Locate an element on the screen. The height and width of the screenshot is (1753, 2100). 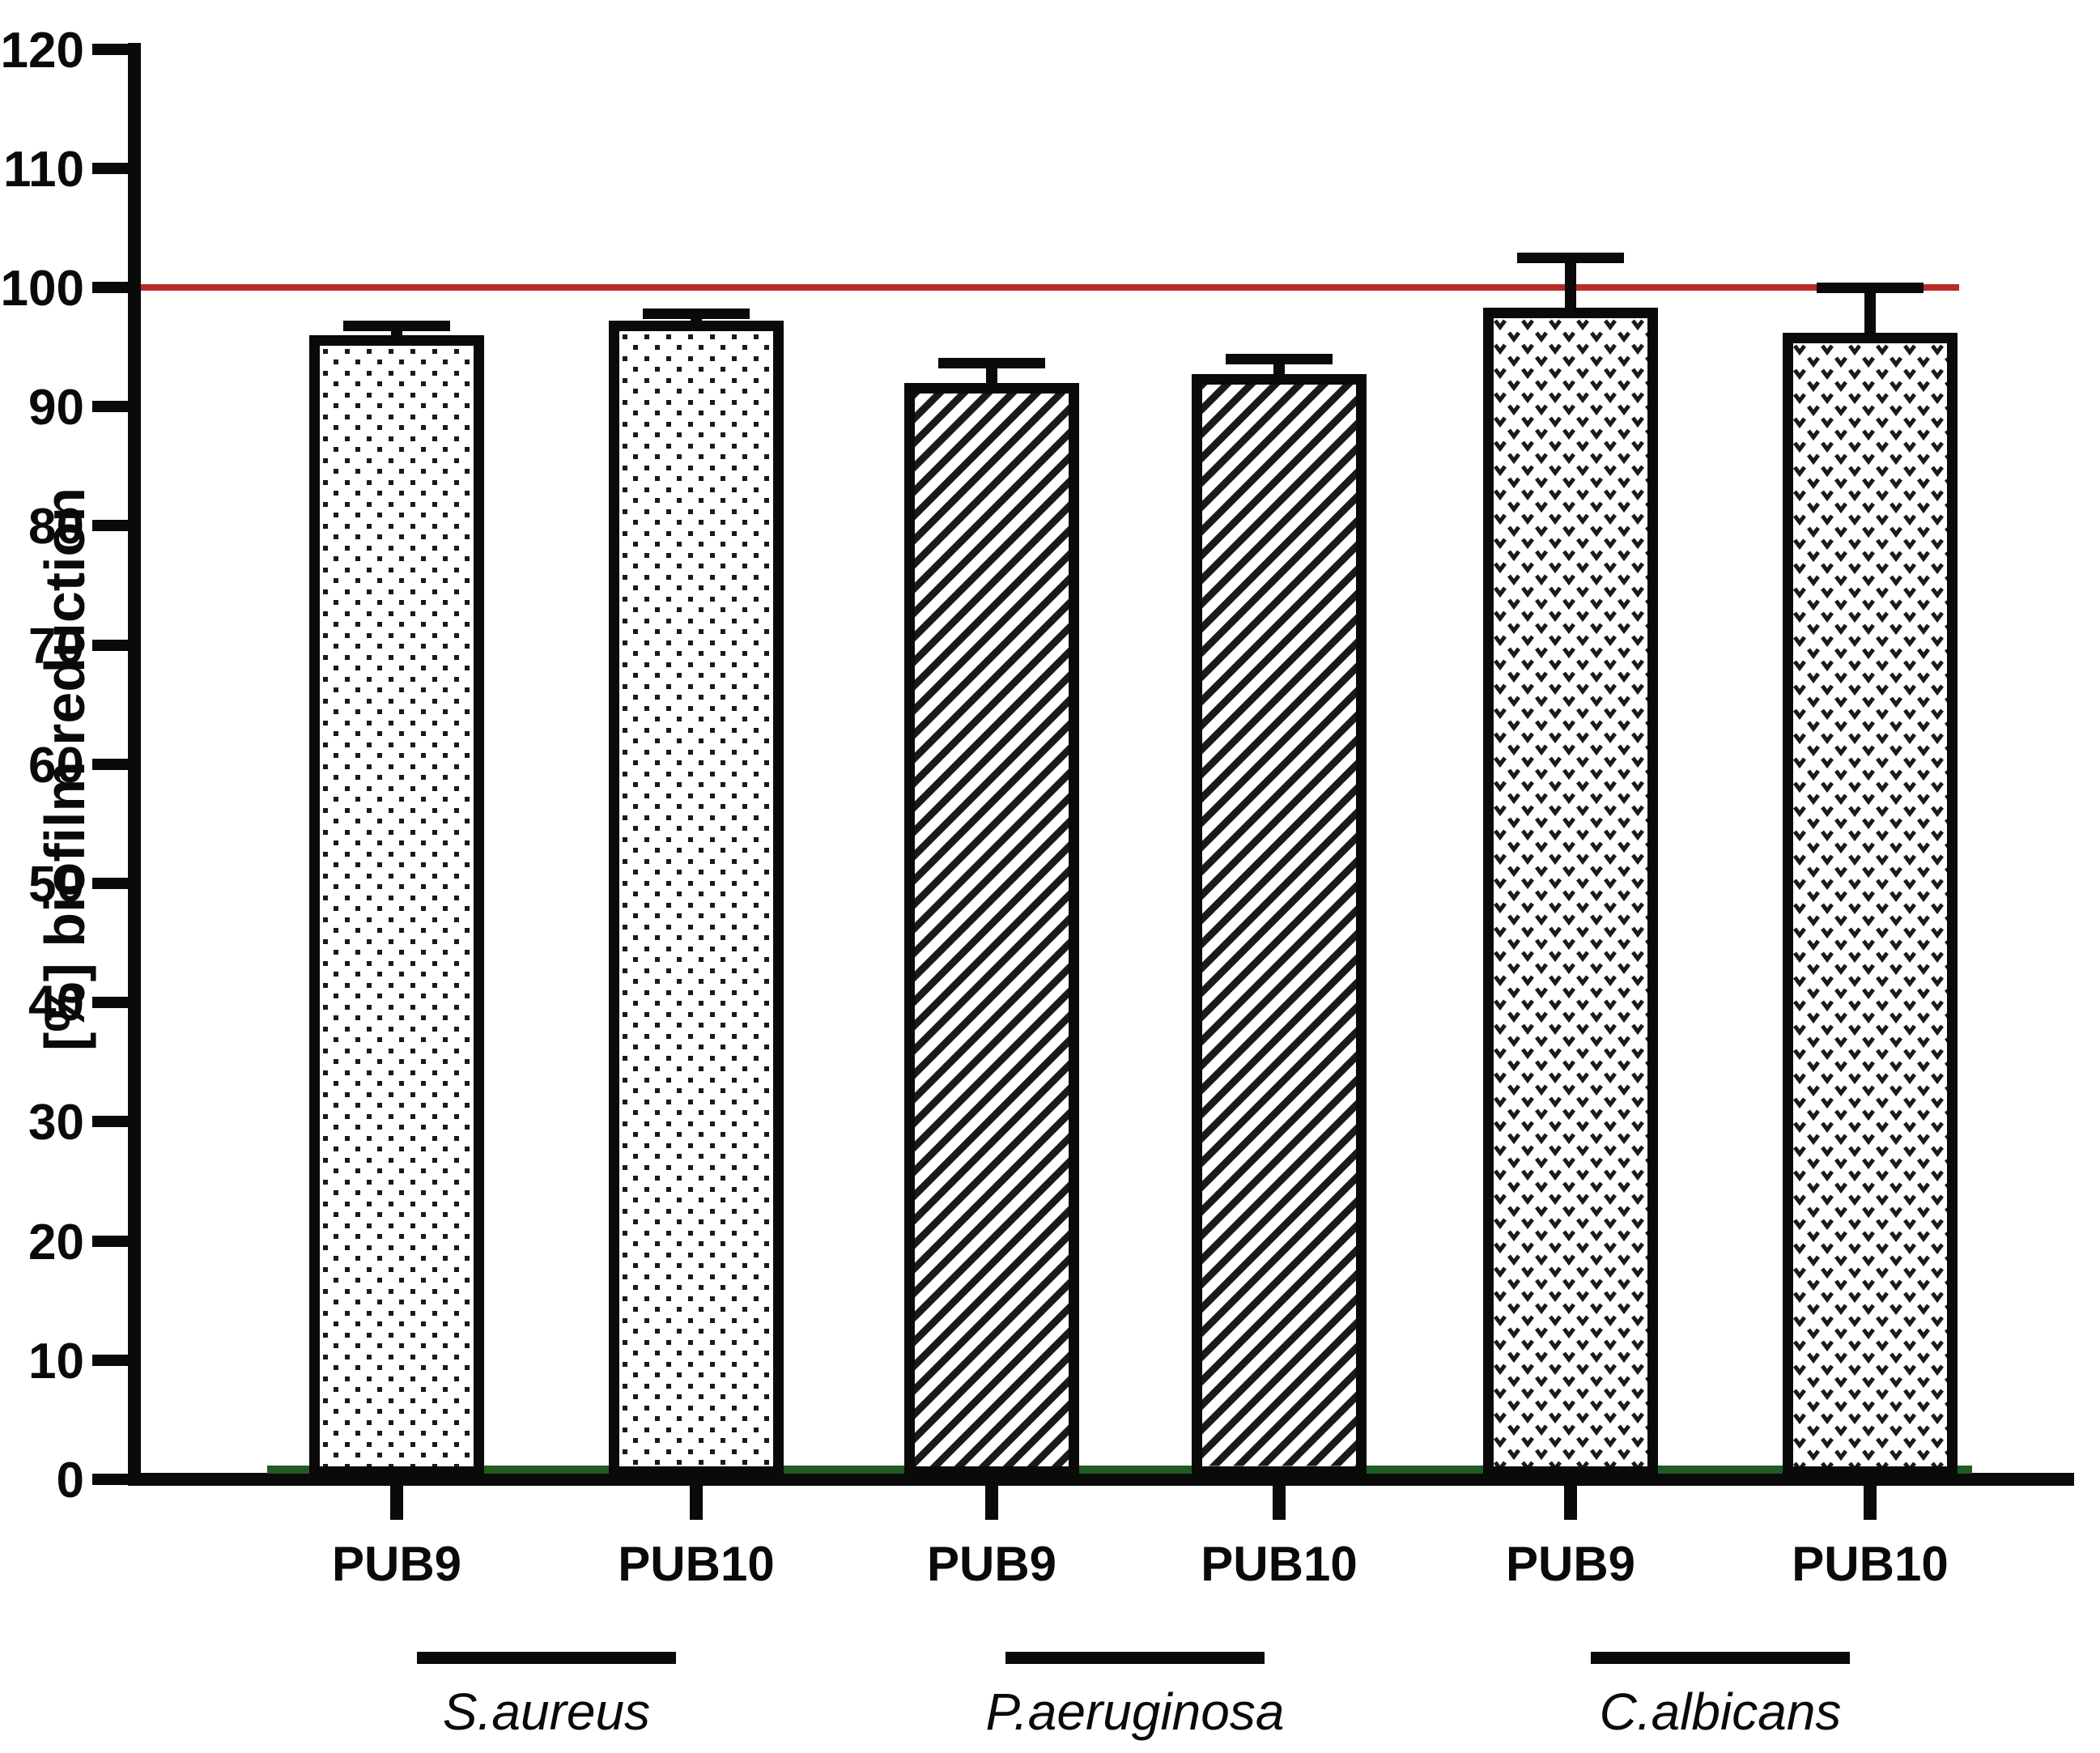
bar-P.aeruginosa-PUB9 is located at coordinates (991, 929).